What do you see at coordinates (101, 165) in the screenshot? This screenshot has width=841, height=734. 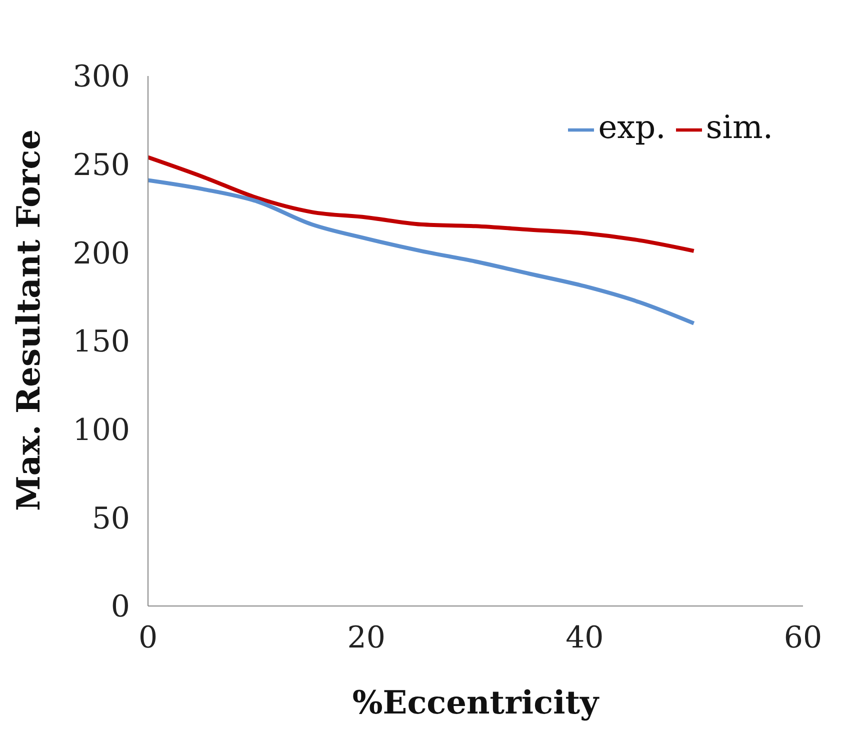 I see `y-tick-label: 250` at bounding box center [101, 165].